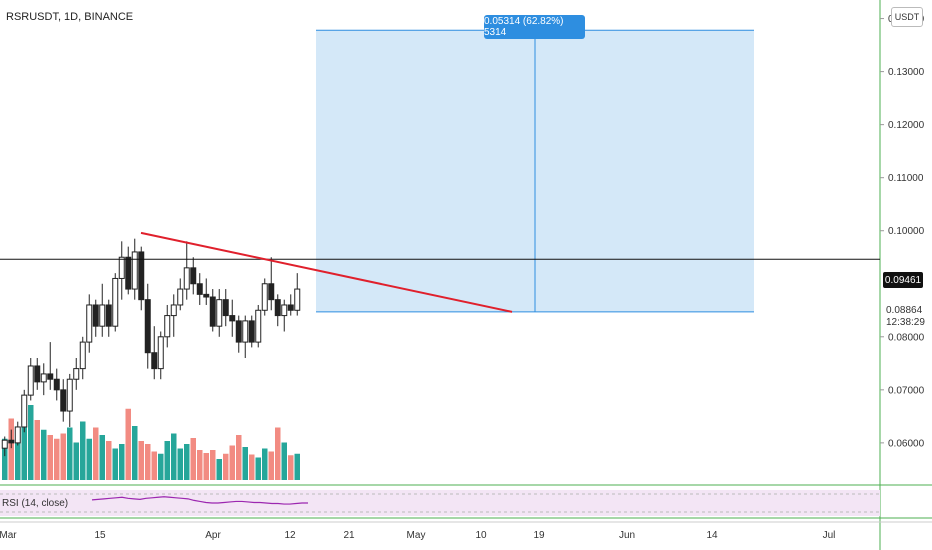  What do you see at coordinates (326, 272) in the screenshot?
I see `trendline` at bounding box center [326, 272].